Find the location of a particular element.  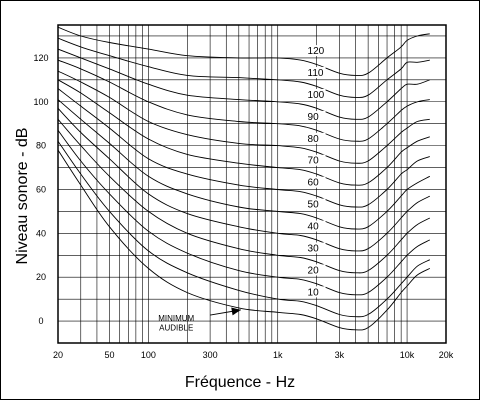

x-tick-label: 300 is located at coordinates (210, 355).